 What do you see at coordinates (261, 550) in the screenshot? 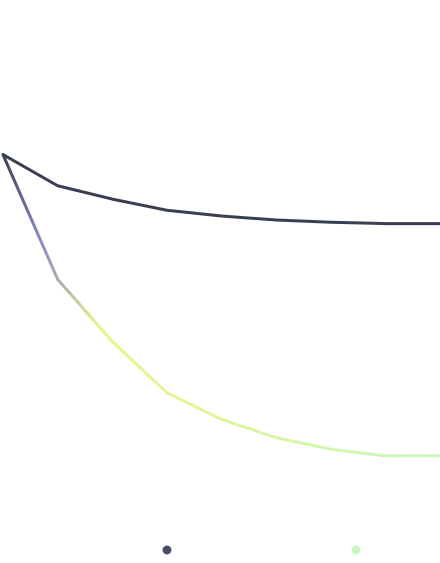
I see `legend` at bounding box center [261, 550].